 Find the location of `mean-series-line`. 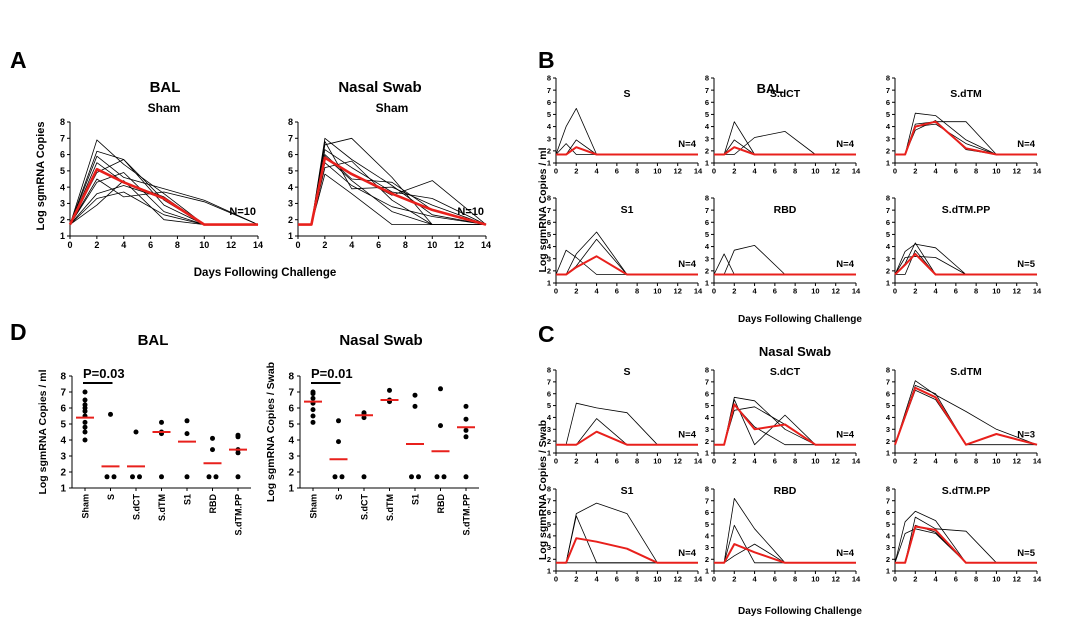

mean-series-line is located at coordinates (785, 553).